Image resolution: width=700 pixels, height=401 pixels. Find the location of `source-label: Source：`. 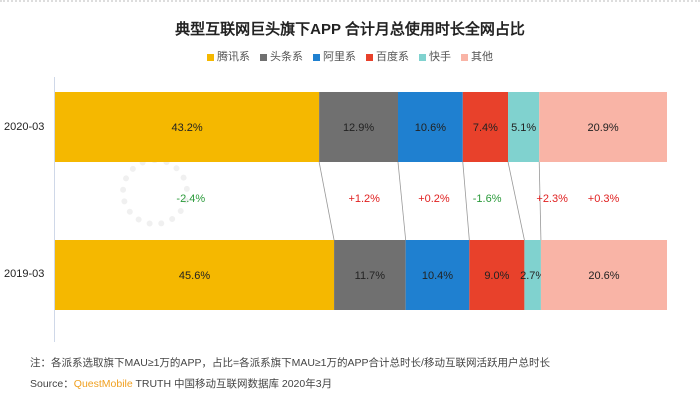

source-label: Source： is located at coordinates (52, 384).